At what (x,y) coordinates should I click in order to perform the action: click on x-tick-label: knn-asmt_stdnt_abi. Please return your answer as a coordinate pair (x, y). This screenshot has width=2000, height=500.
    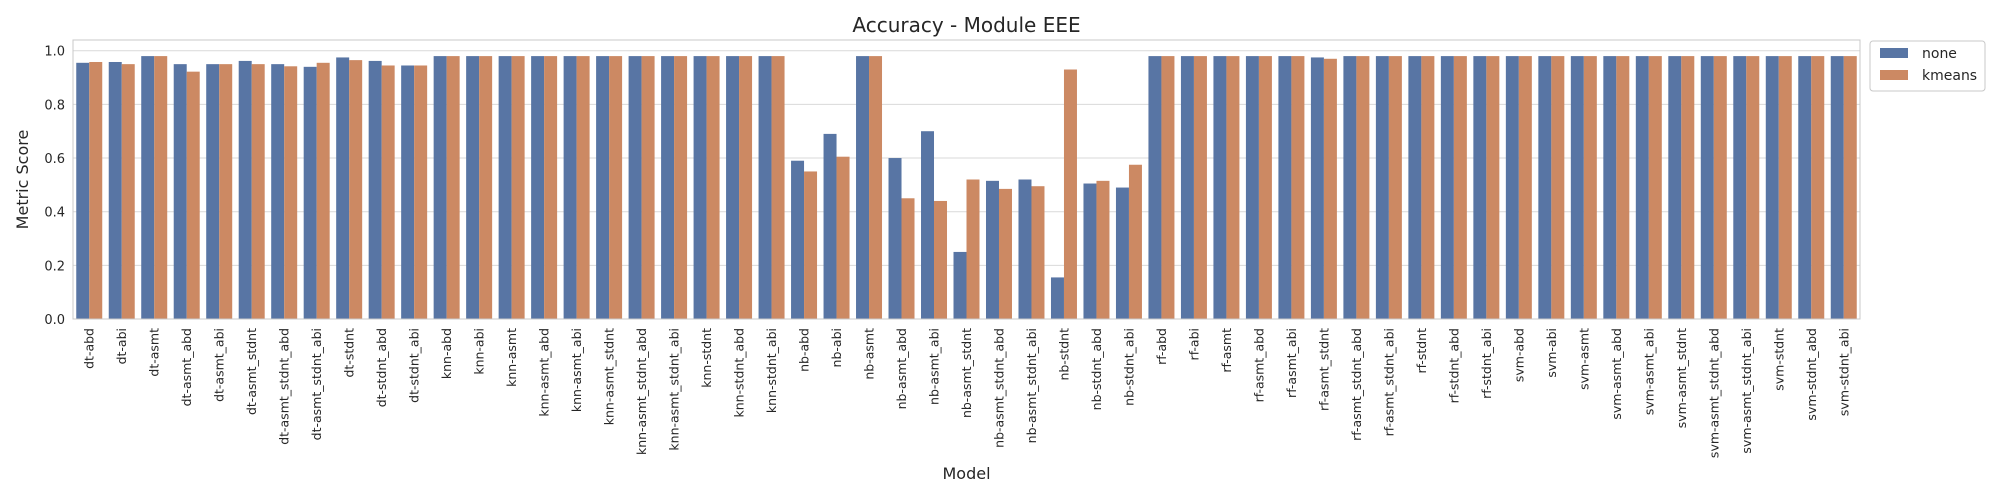
    Looking at the image, I should click on (674, 389).